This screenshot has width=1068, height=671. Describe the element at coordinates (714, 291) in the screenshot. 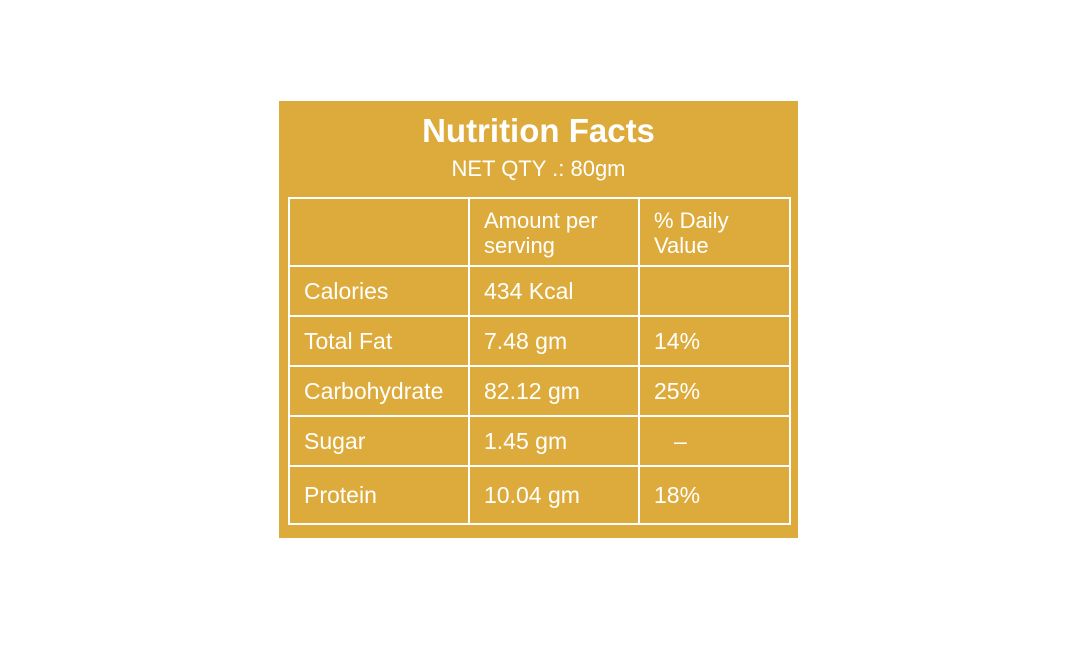

I see `nutrient-daily-value` at that location.